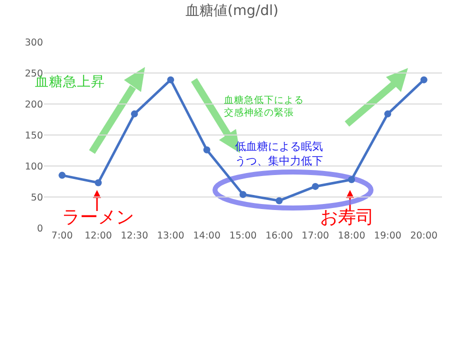 This screenshot has width=464, height=355. I want to click on y-tick-label: 50, so click(36, 198).